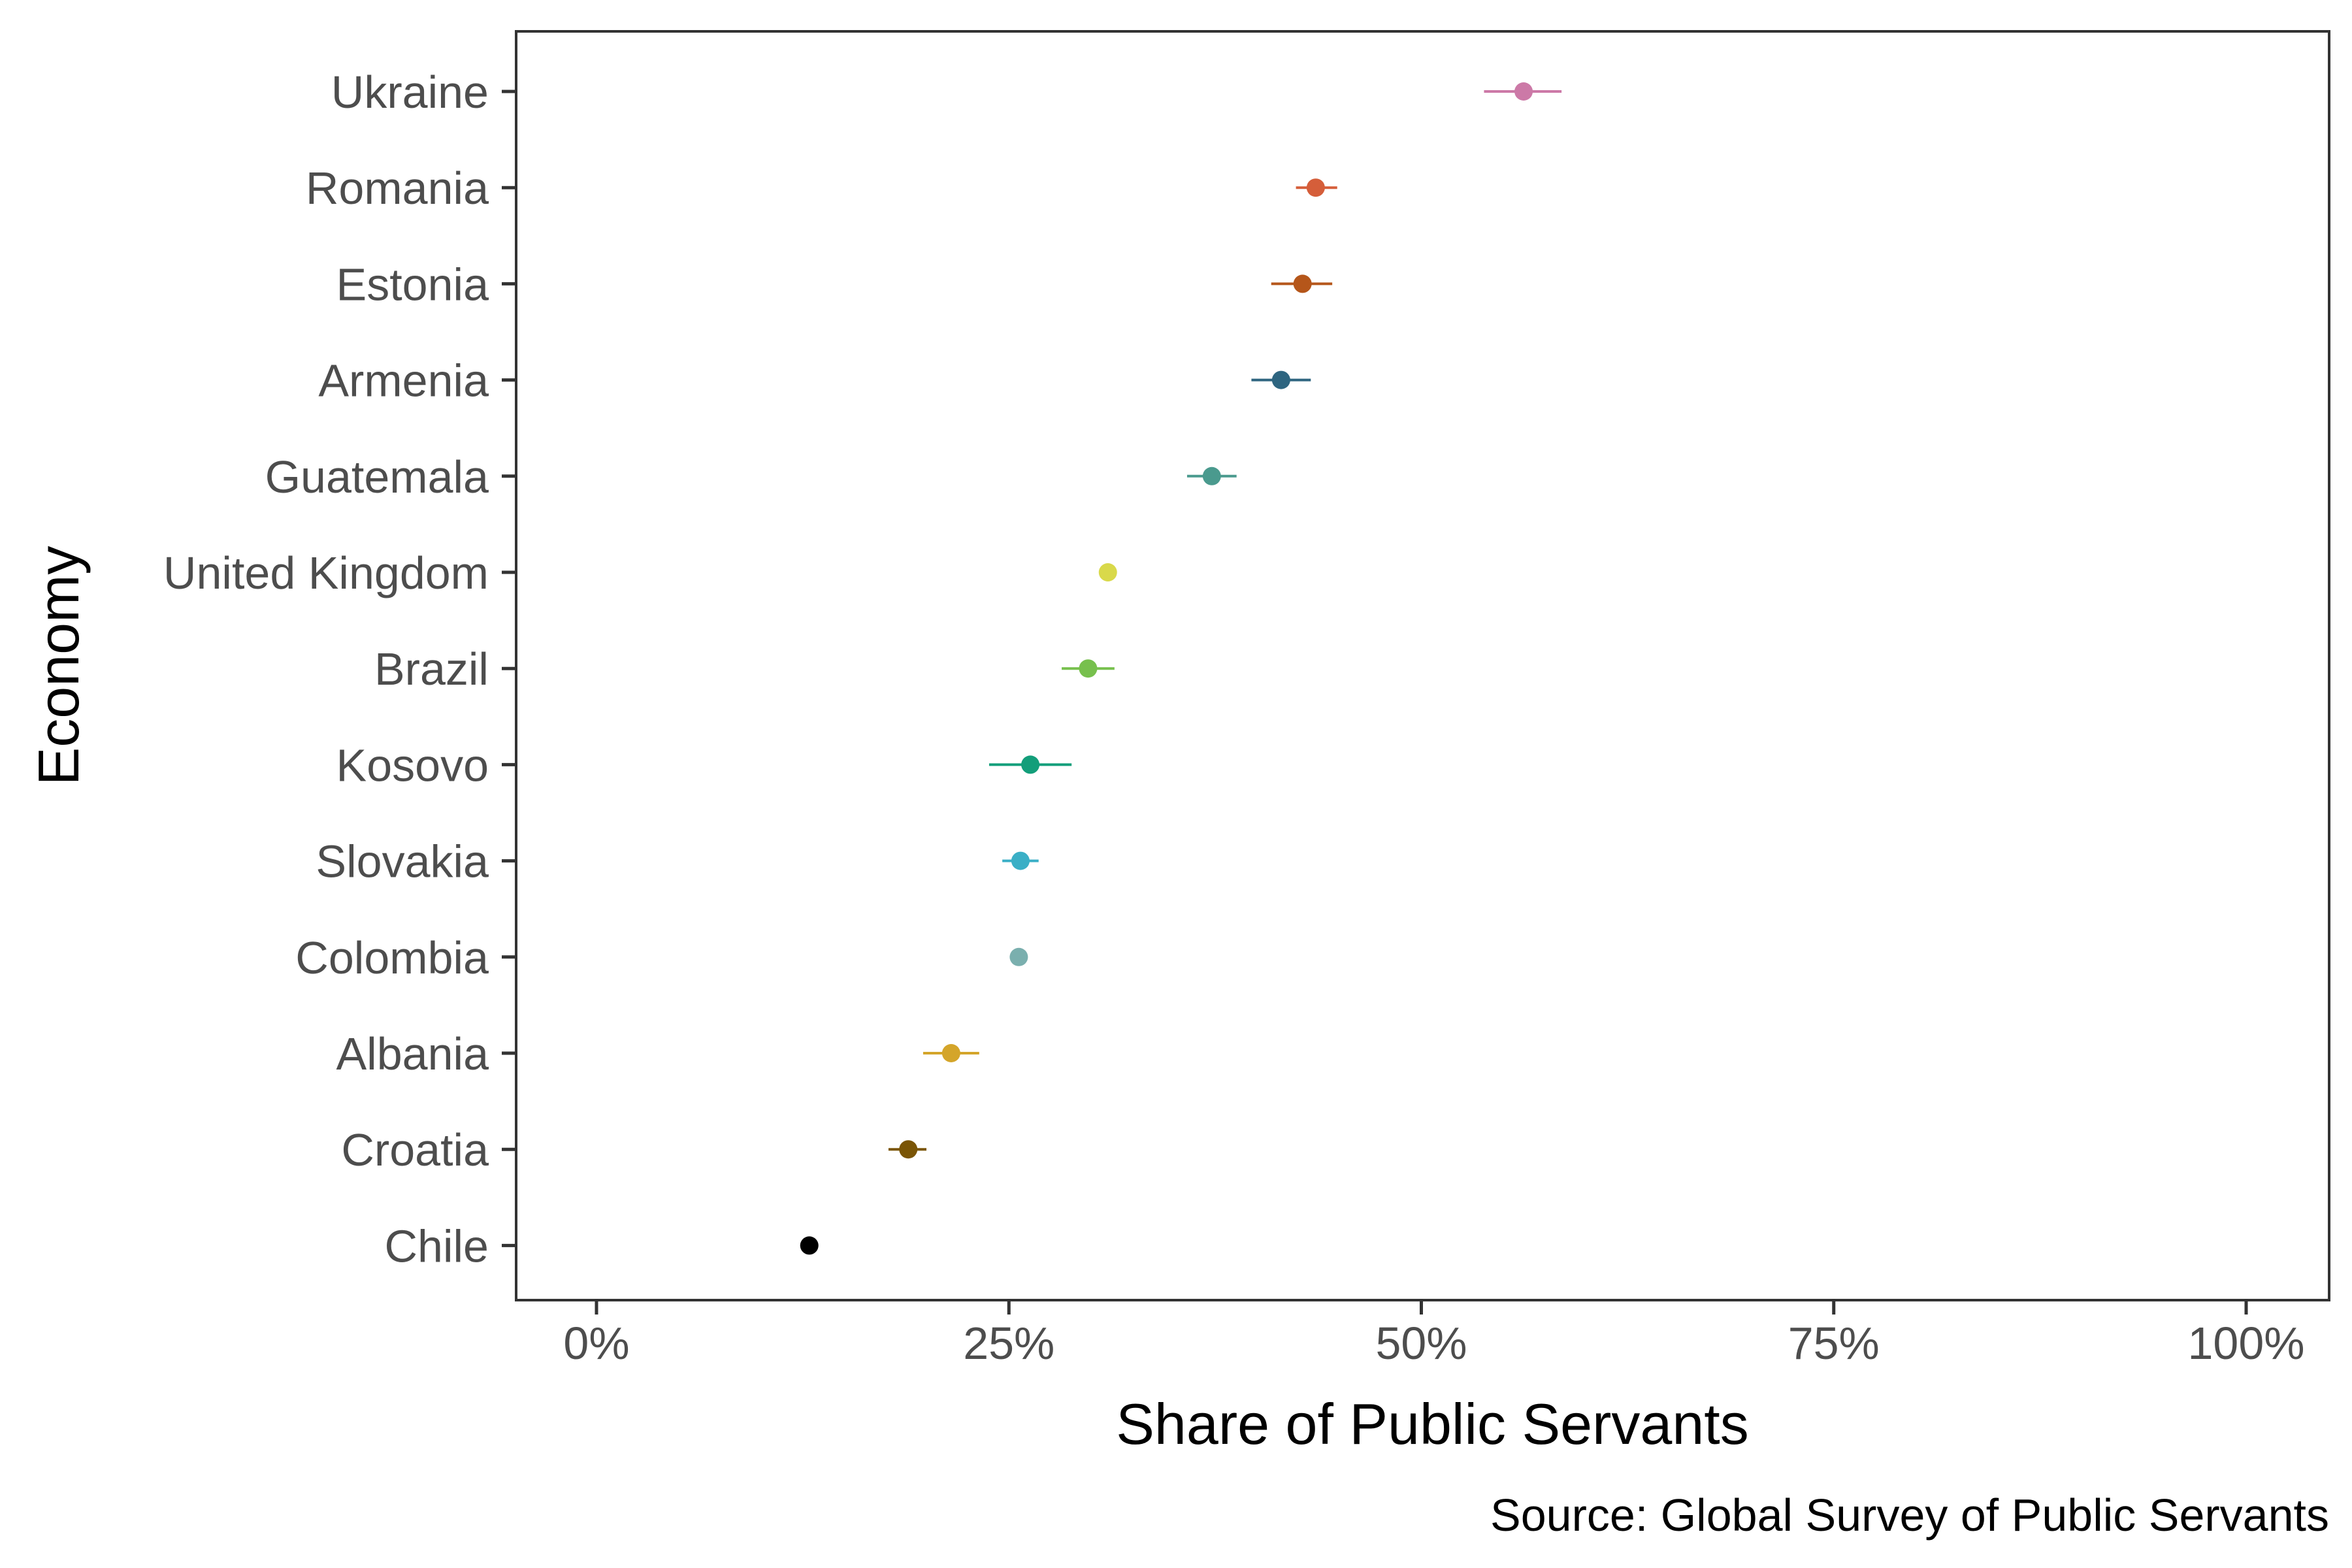 Image resolution: width=2352 pixels, height=1568 pixels. What do you see at coordinates (415, 1149) in the screenshot?
I see `y-tick-label-croatia: Croatia` at bounding box center [415, 1149].